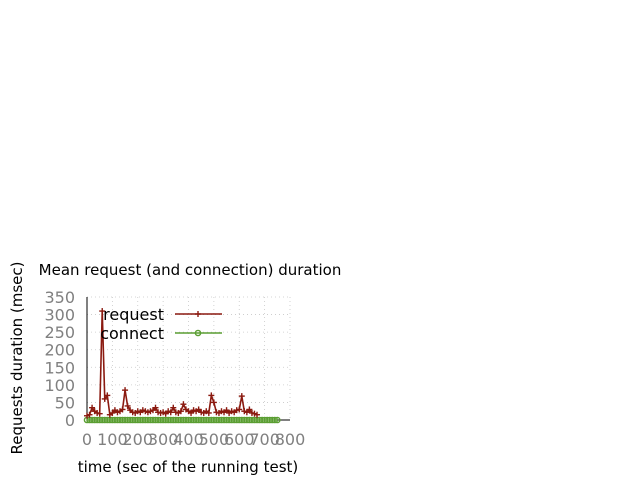 The height and width of the screenshot is (485, 640). What do you see at coordinates (17, 357) in the screenshot?
I see `y-axis-title: Requests duration (msec)` at bounding box center [17, 357].